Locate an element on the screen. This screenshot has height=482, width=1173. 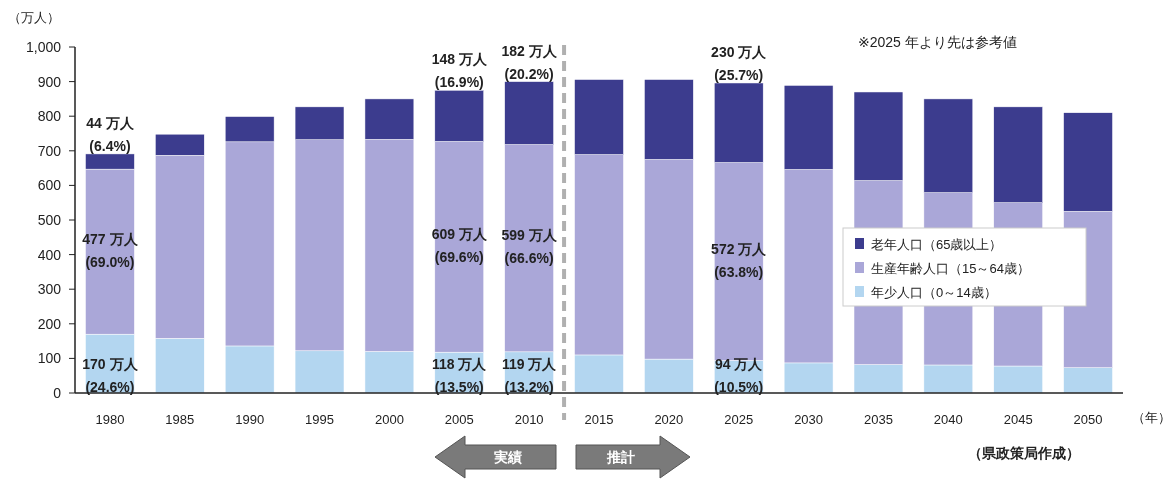
x-tick-label: 2010 is located at coordinates (529, 419).